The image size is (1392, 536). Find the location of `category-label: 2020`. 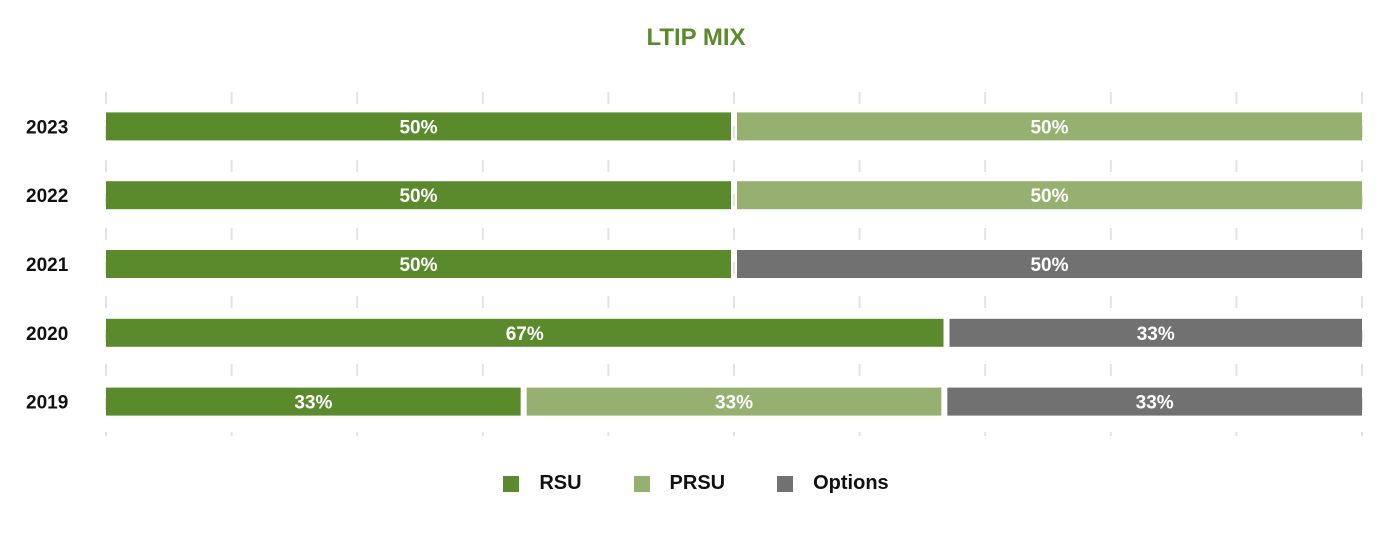

category-label: 2020 is located at coordinates (47, 334).